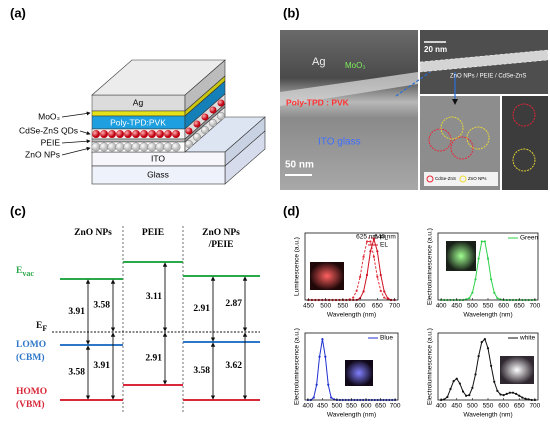 The width and height of the screenshot is (550, 427). What do you see at coordinates (51, 142) in the screenshot?
I see `callout-label: PEIE` at bounding box center [51, 142].